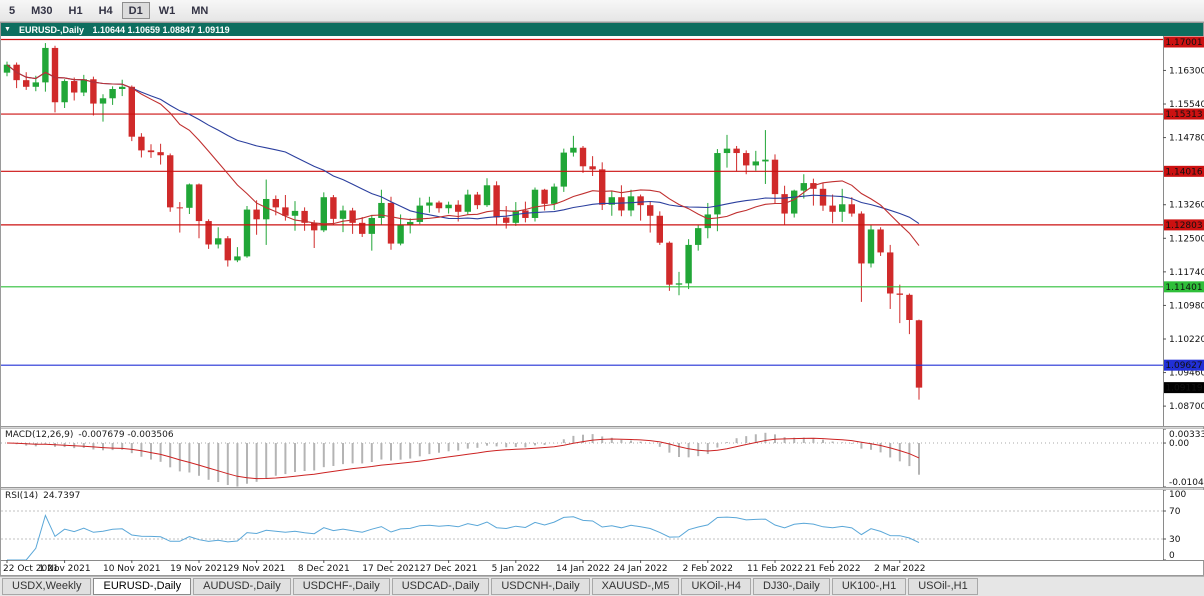 The height and width of the screenshot is (596, 1204). Describe the element at coordinates (65, 569) in the screenshot. I see `date-label: 1 Nov 2021` at that location.